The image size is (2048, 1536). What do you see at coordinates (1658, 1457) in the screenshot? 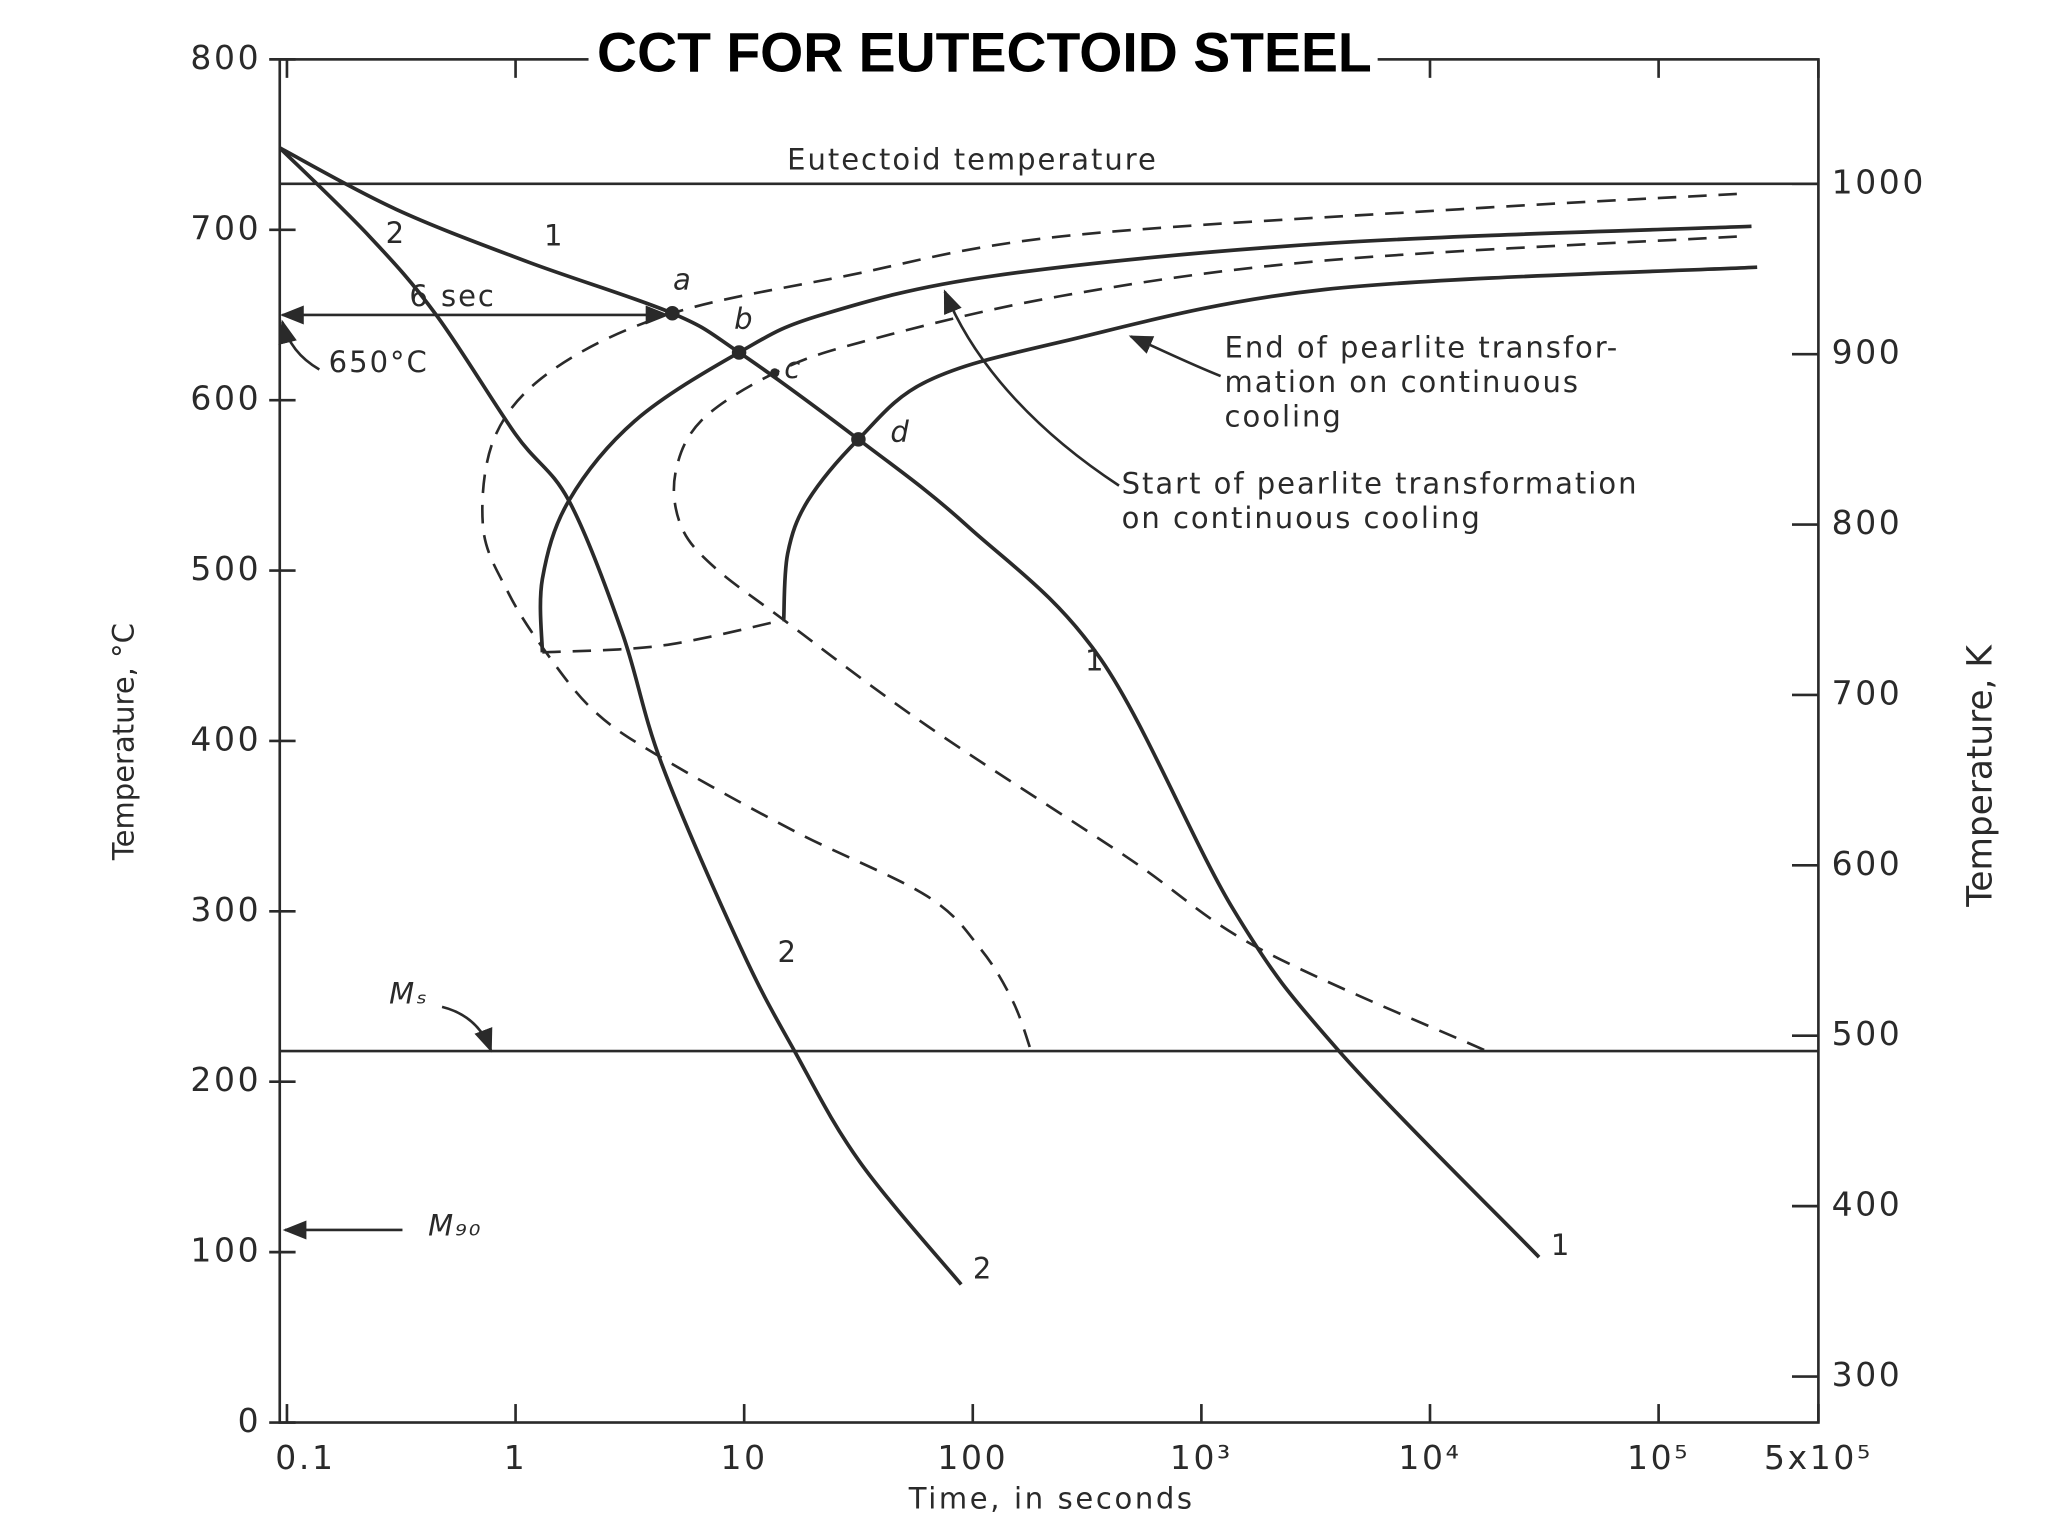
I see `x-tick-label: 10⁵` at bounding box center [1658, 1457].